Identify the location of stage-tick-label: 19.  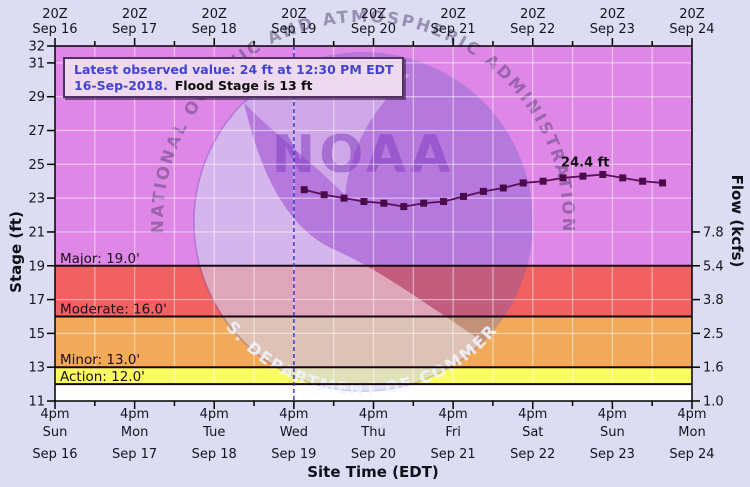
(36, 266).